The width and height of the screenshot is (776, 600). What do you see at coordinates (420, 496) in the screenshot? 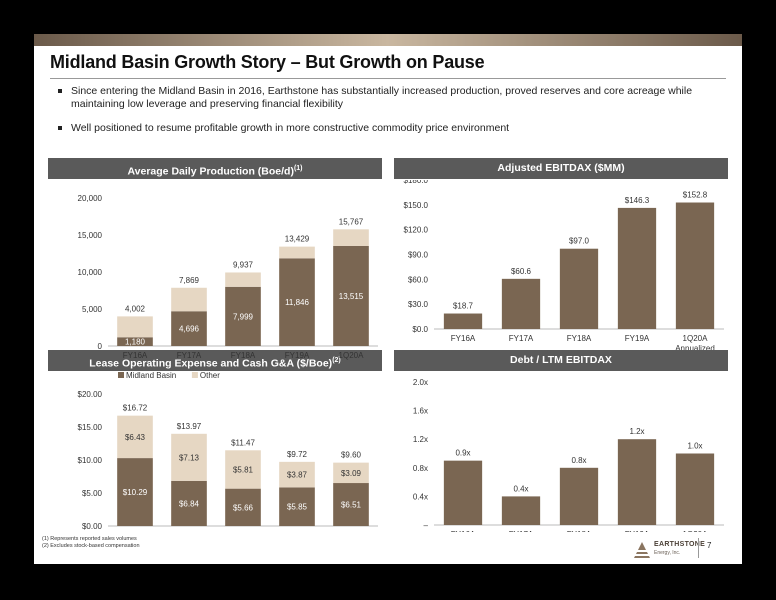
I see `y-tick-label: 0.4x` at bounding box center [420, 496].